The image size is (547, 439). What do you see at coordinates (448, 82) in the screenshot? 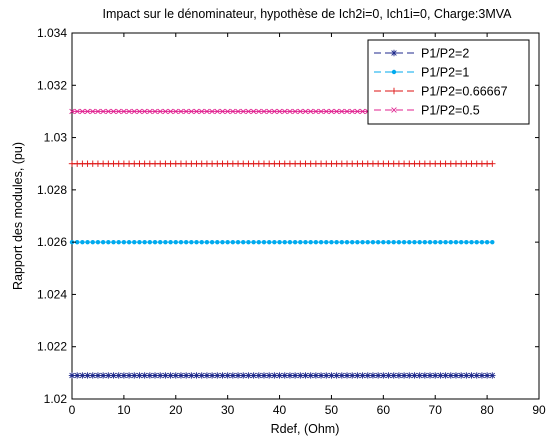
I see `legend: P1/P2=2 P1/P2=1 P1/P2=0.66667 P1/P2=0.5` at bounding box center [448, 82].